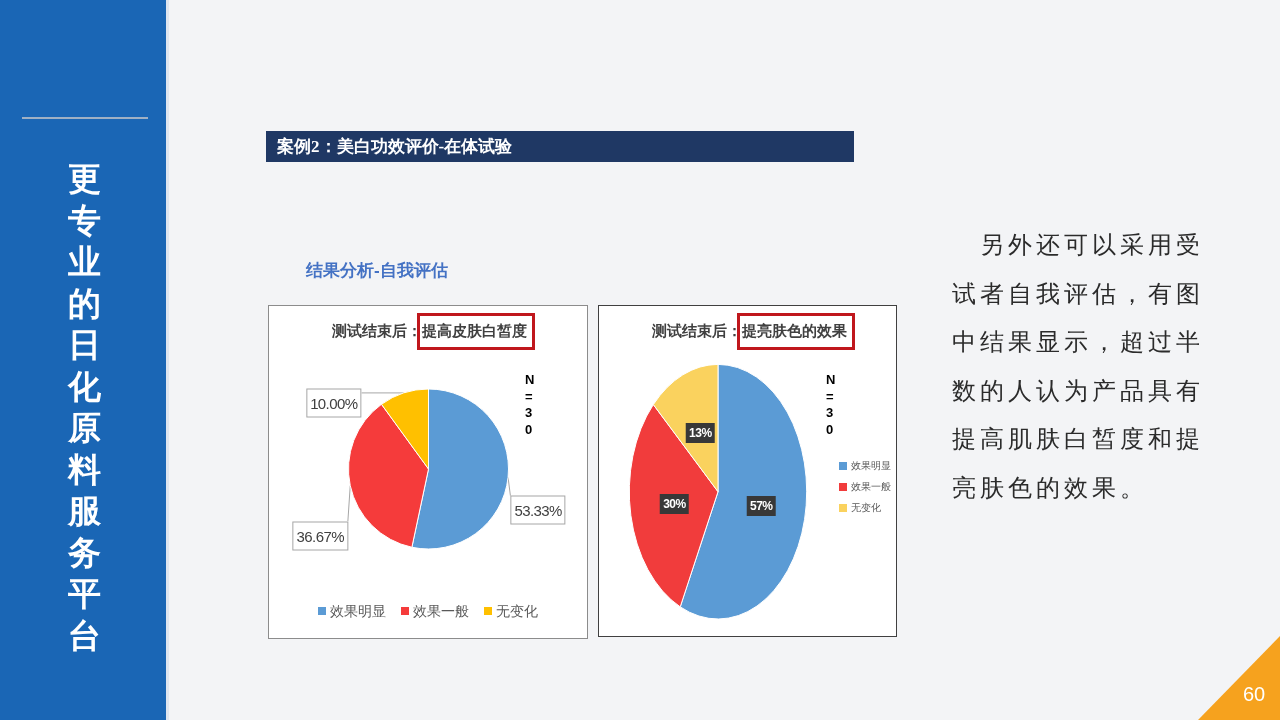 The image size is (1280, 720). I want to click on data-label: 10.00%, so click(334, 403).